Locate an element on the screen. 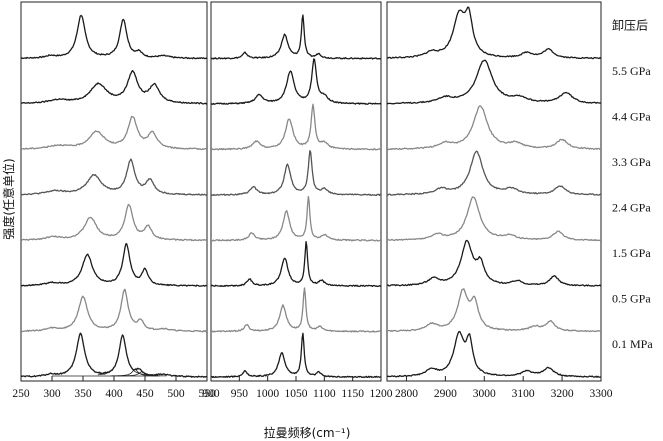 Image resolution: width=663 pixels, height=441 pixels. x-tick-label: 950 is located at coordinates (240, 394).